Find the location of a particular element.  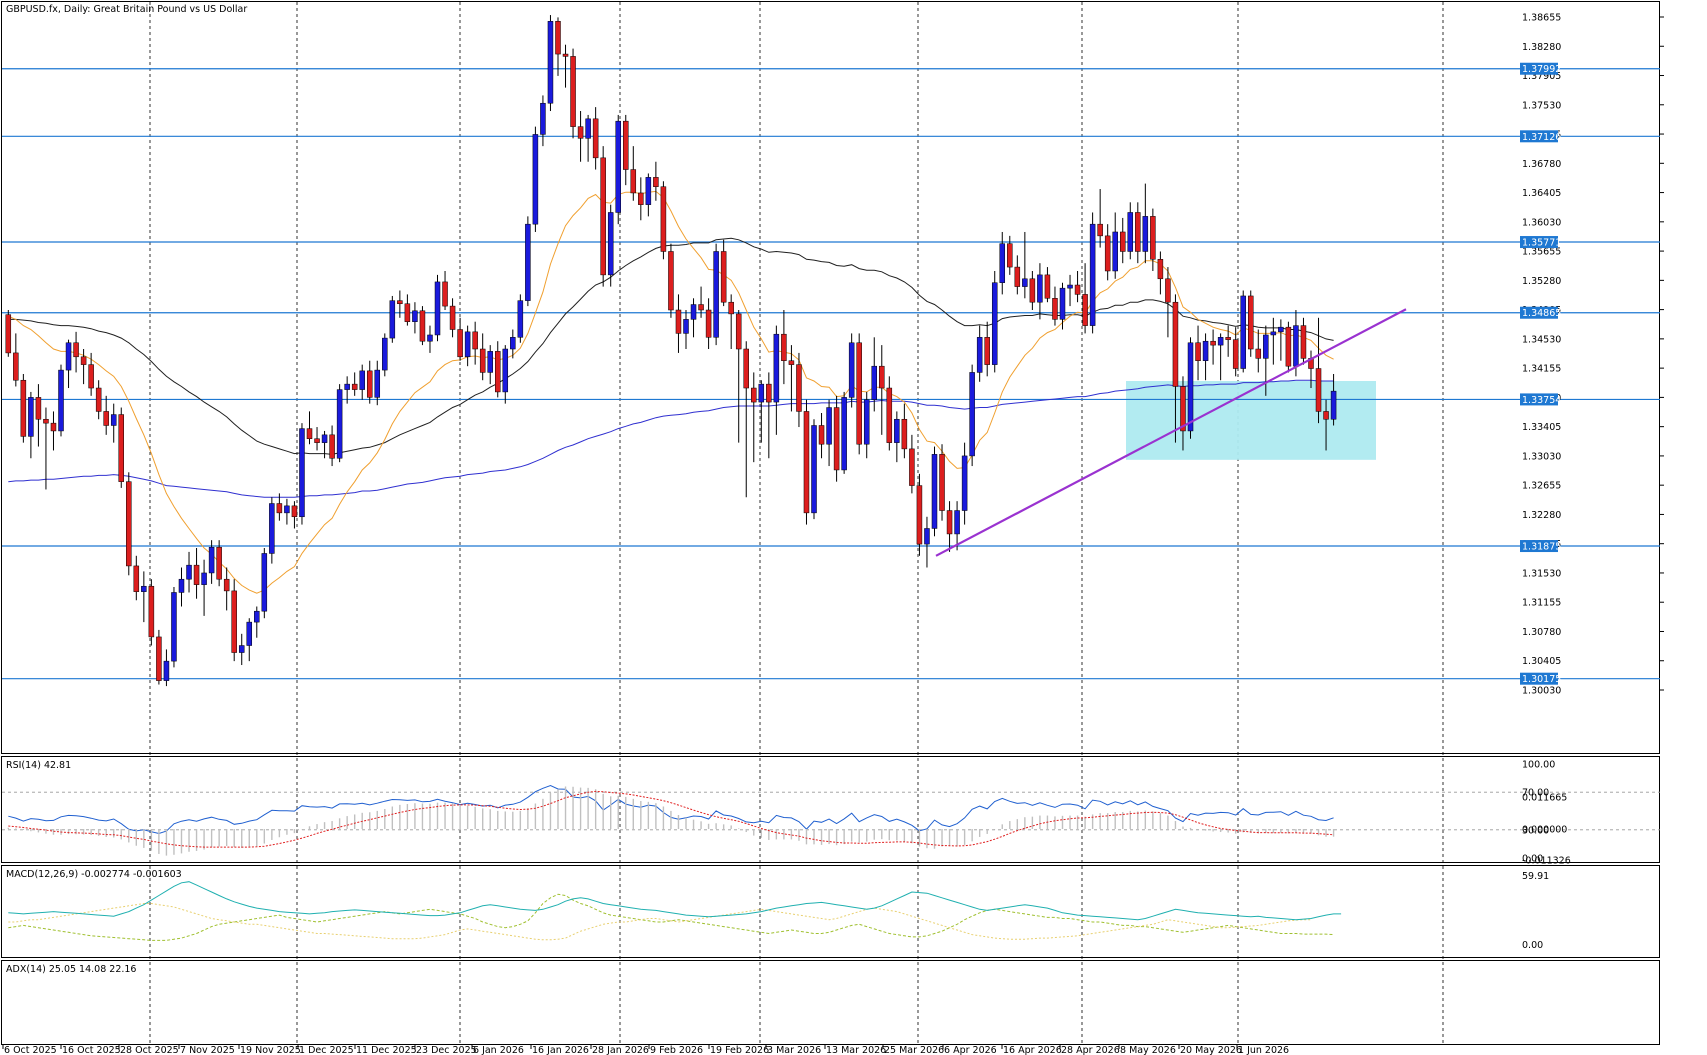

adx-title: ADX(14) 25.05 14.08 22.16 is located at coordinates (71, 969).